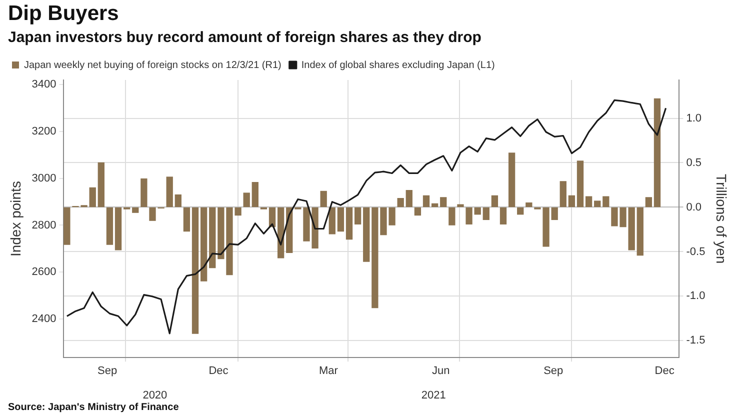  Describe the element at coordinates (696, 340) in the screenshot. I see `y2-tick-label: -1.5` at that location.